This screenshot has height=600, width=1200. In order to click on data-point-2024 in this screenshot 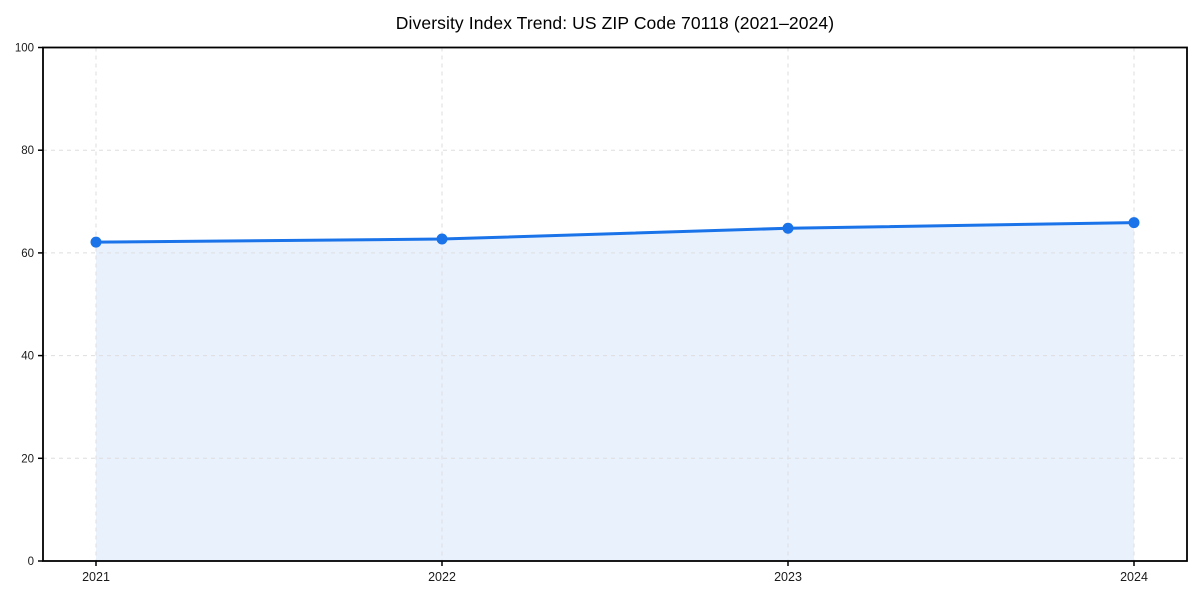, I will do `click(1134, 223)`.